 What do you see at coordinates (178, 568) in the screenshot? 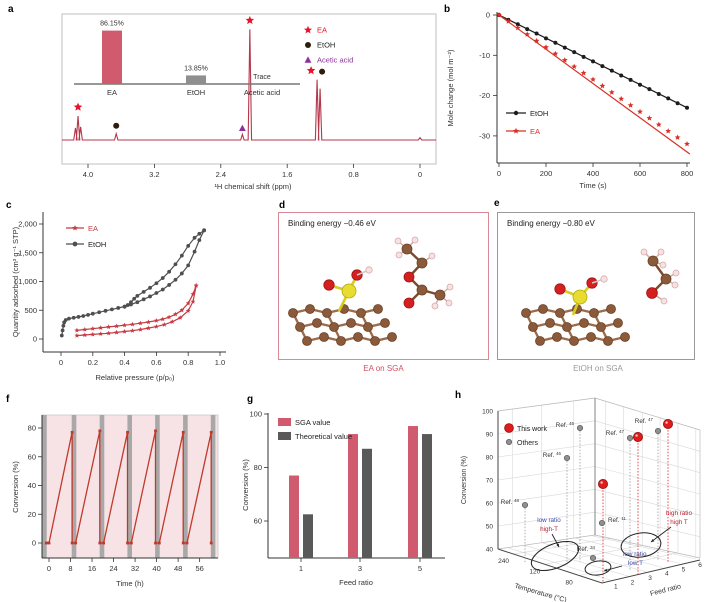
I see `x-tick-label: 48` at bounding box center [178, 568].